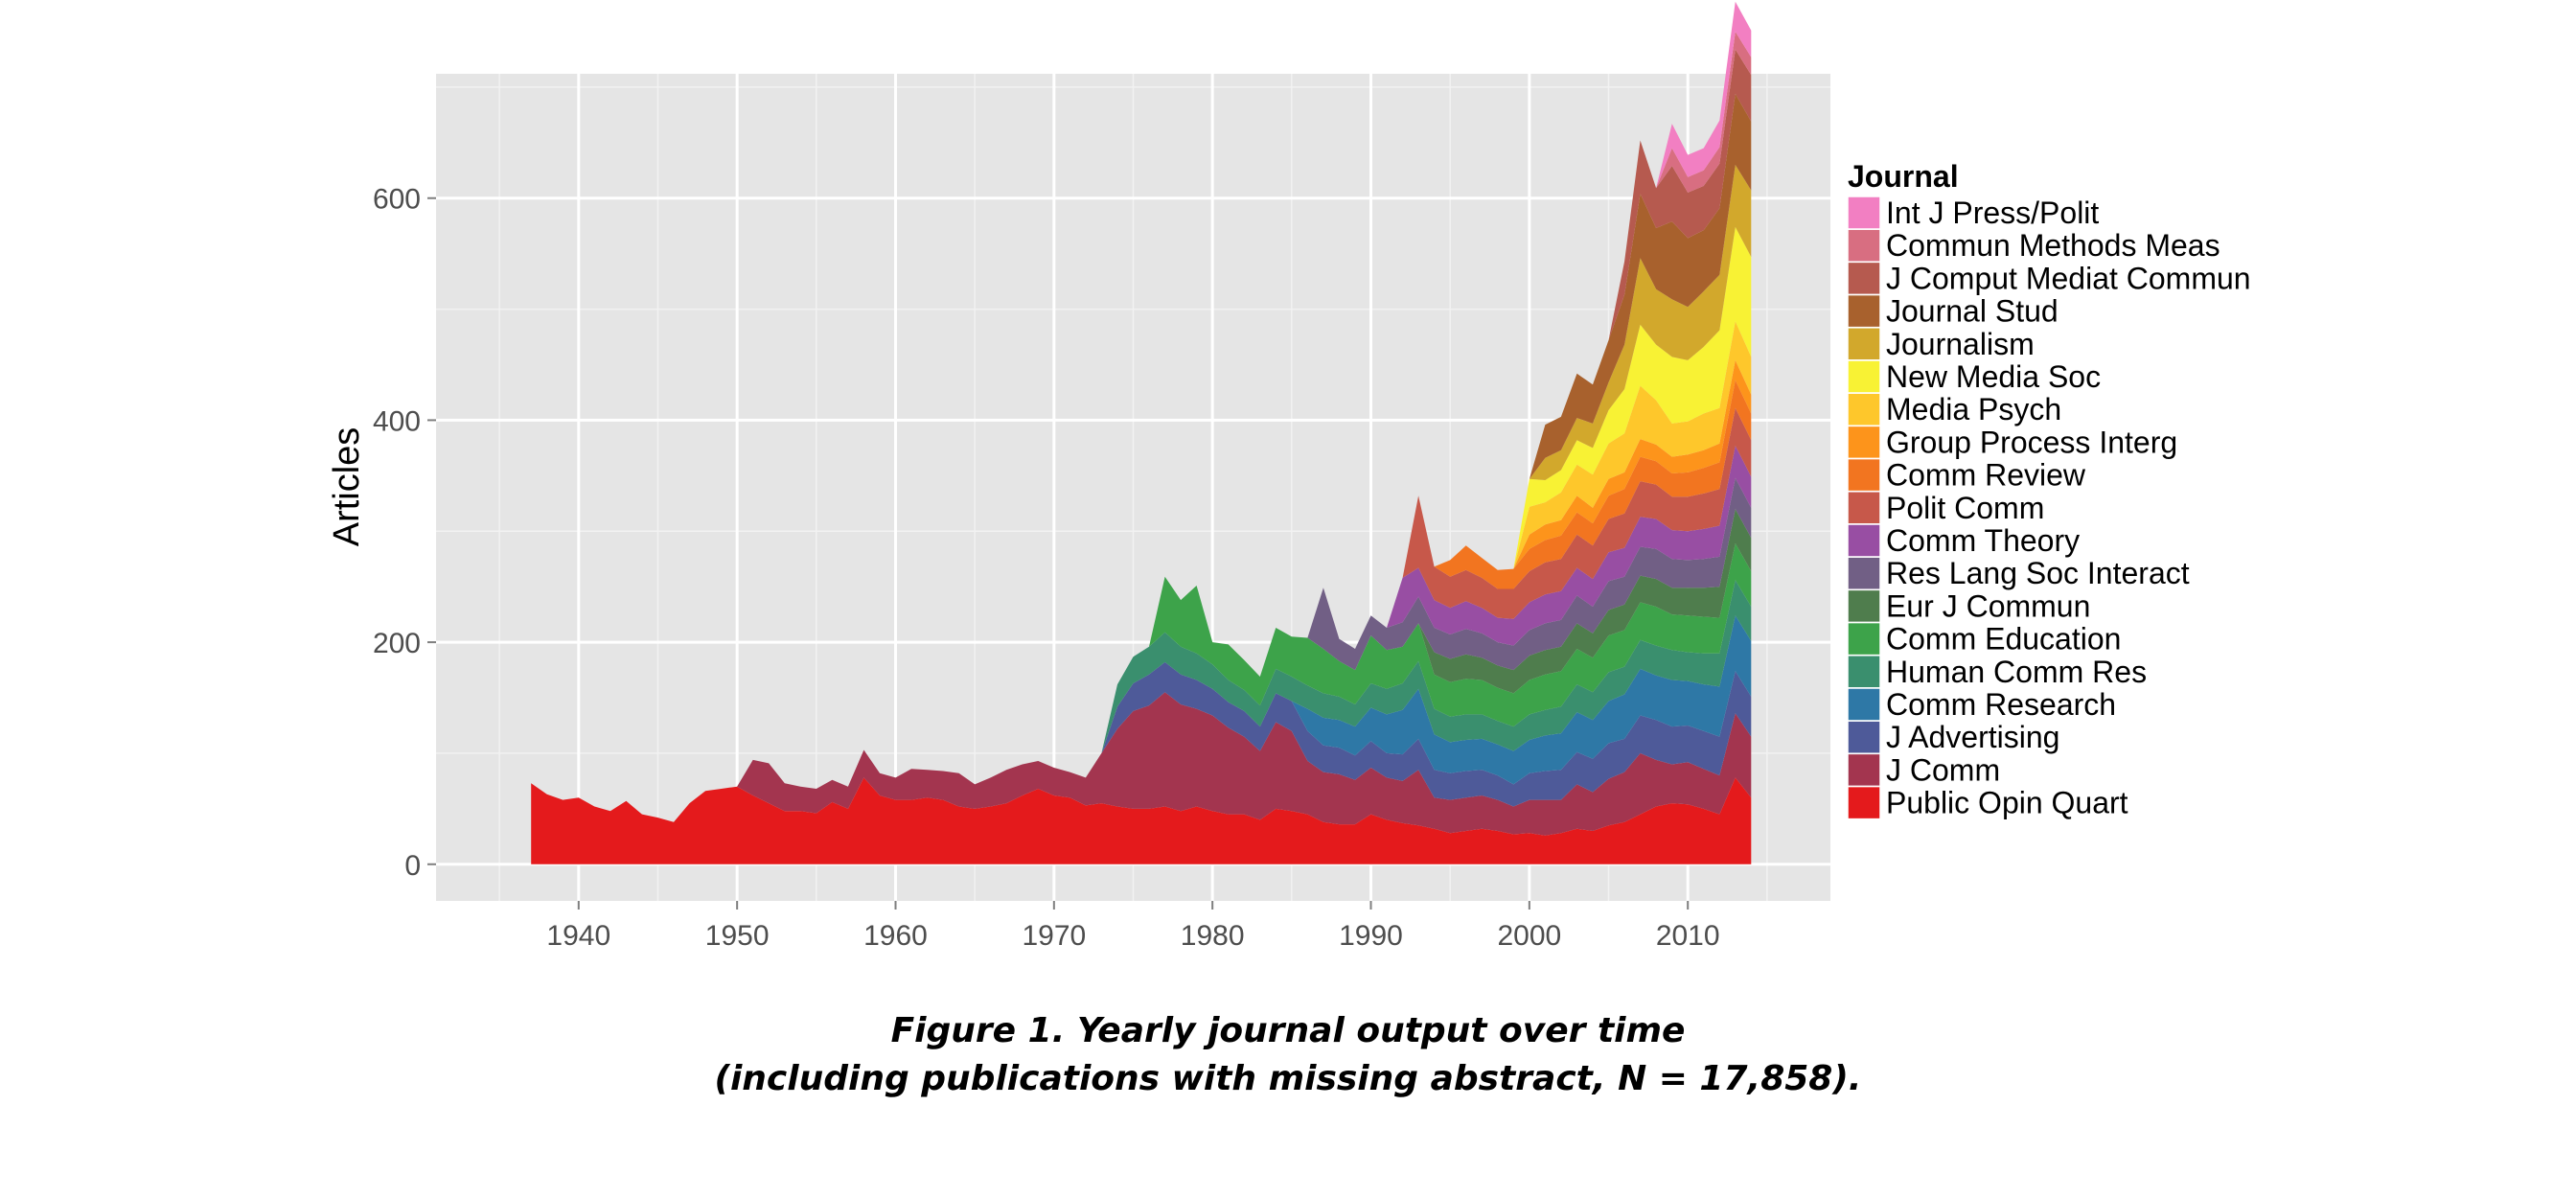  What do you see at coordinates (1983, 541) in the screenshot?
I see `legend-label-comm-theory: Comm Theory` at bounding box center [1983, 541].